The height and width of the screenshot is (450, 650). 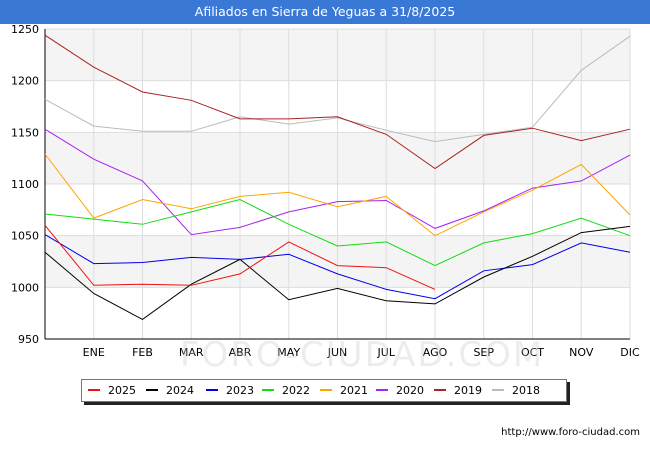 What do you see at coordinates (468, 390) in the screenshot?
I see `legend-label: 2019` at bounding box center [468, 390].